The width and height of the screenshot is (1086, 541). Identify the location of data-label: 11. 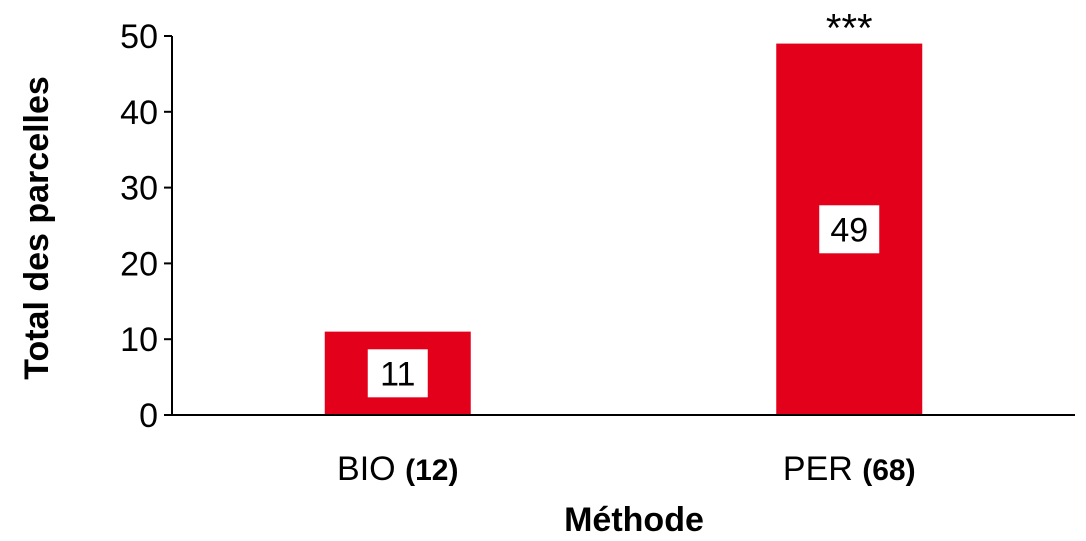
(397, 374).